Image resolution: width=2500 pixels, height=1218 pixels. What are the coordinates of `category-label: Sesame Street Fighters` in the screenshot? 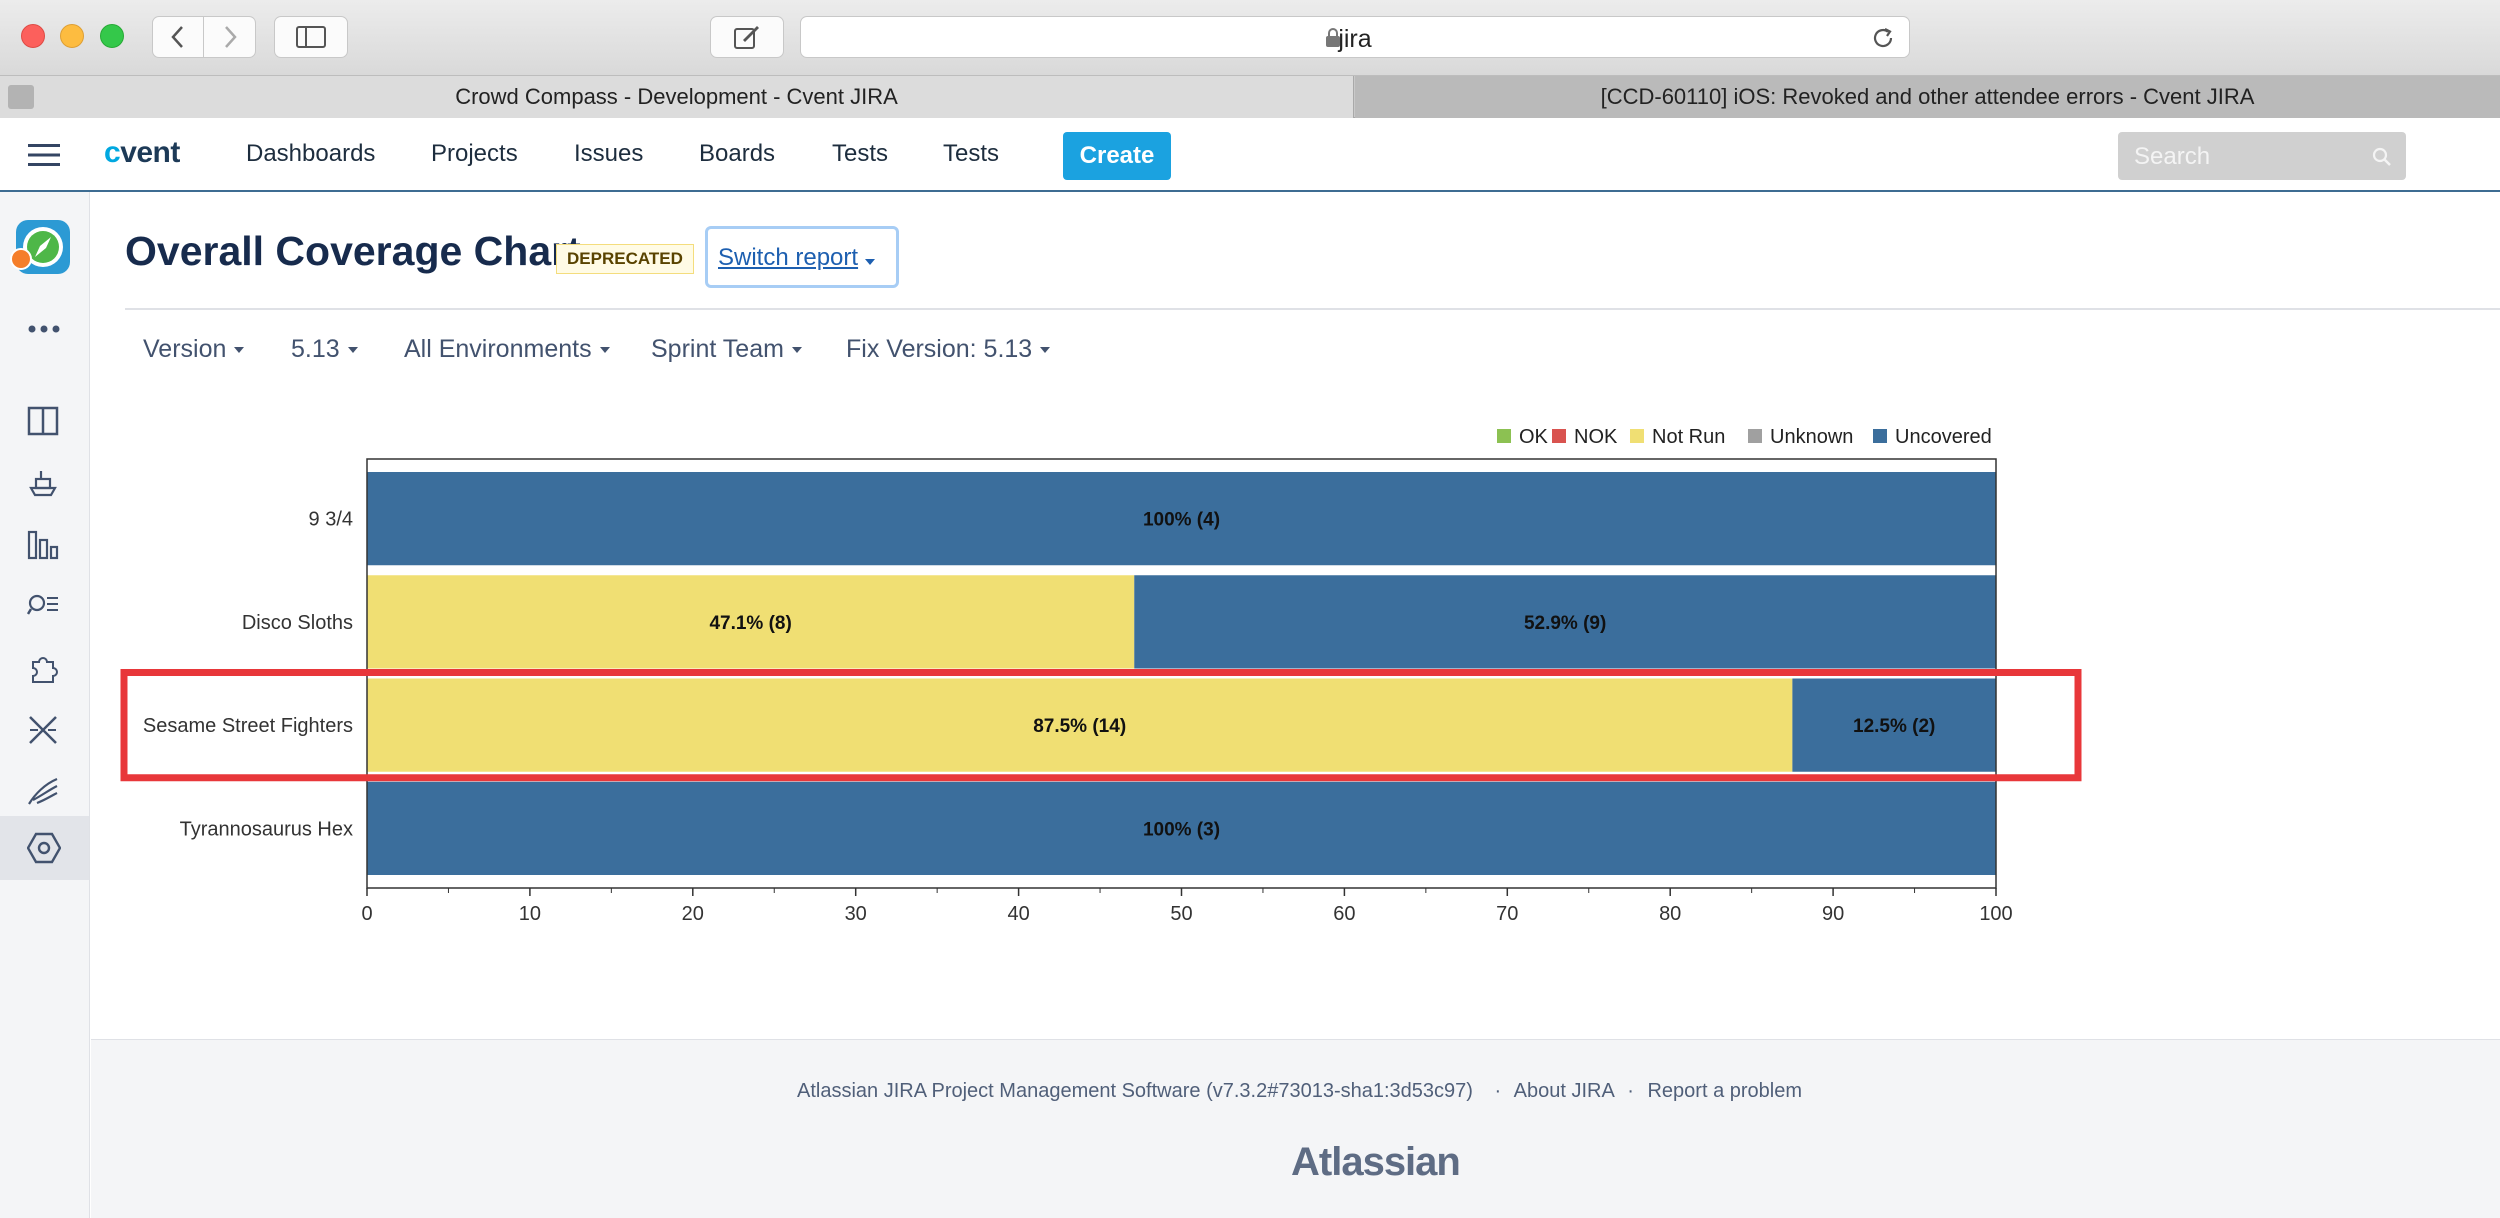 It's located at (248, 726).